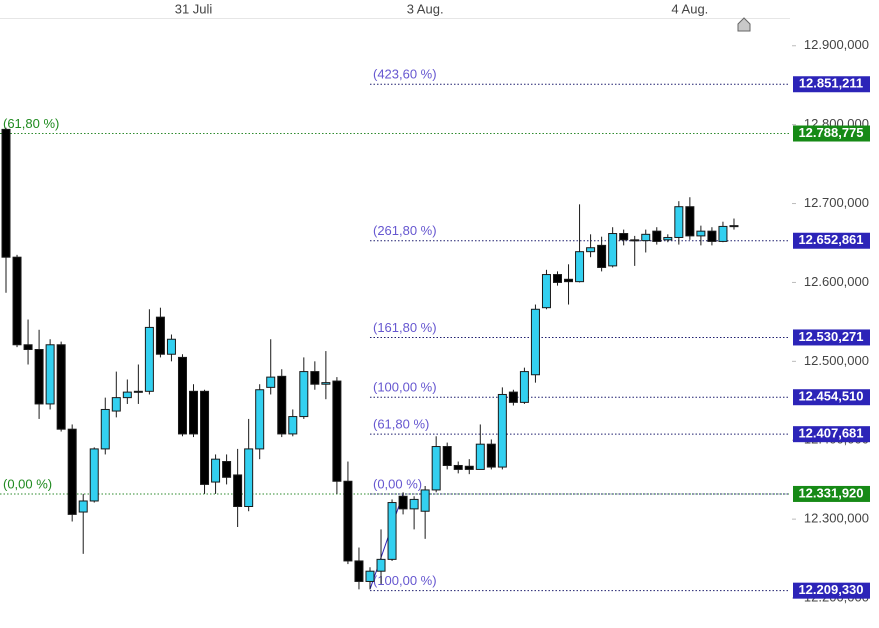 The height and width of the screenshot is (628, 879). I want to click on value-tag-label: 12.652,861, so click(830, 239).